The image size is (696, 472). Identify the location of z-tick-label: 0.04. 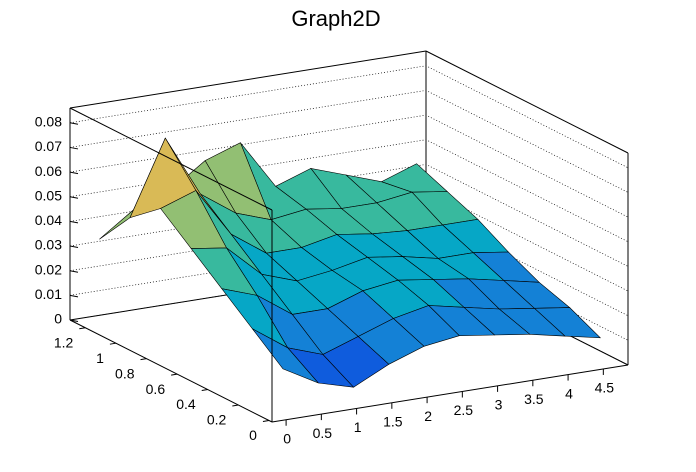
(48, 220).